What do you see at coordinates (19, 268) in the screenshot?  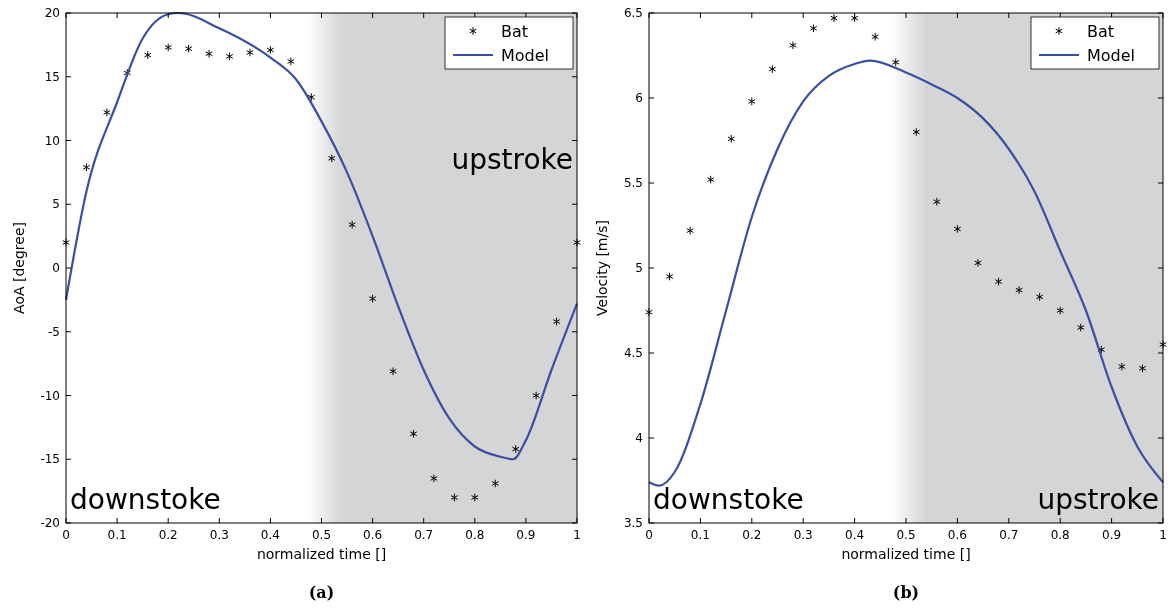 I see `y-axis-title: AoA [degree]` at bounding box center [19, 268].